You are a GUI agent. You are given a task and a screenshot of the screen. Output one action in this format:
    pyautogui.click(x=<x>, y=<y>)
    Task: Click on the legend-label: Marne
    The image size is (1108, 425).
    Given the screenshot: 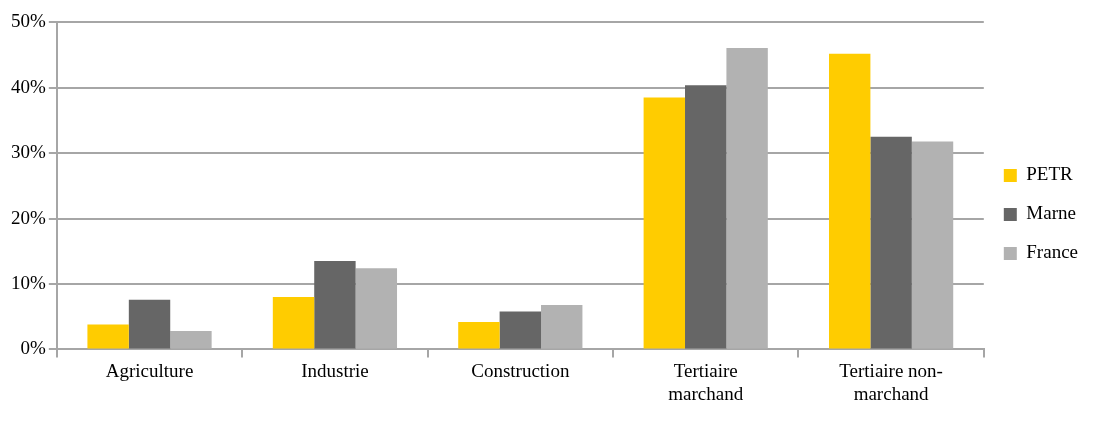 What is the action you would take?
    pyautogui.click(x=1051, y=213)
    